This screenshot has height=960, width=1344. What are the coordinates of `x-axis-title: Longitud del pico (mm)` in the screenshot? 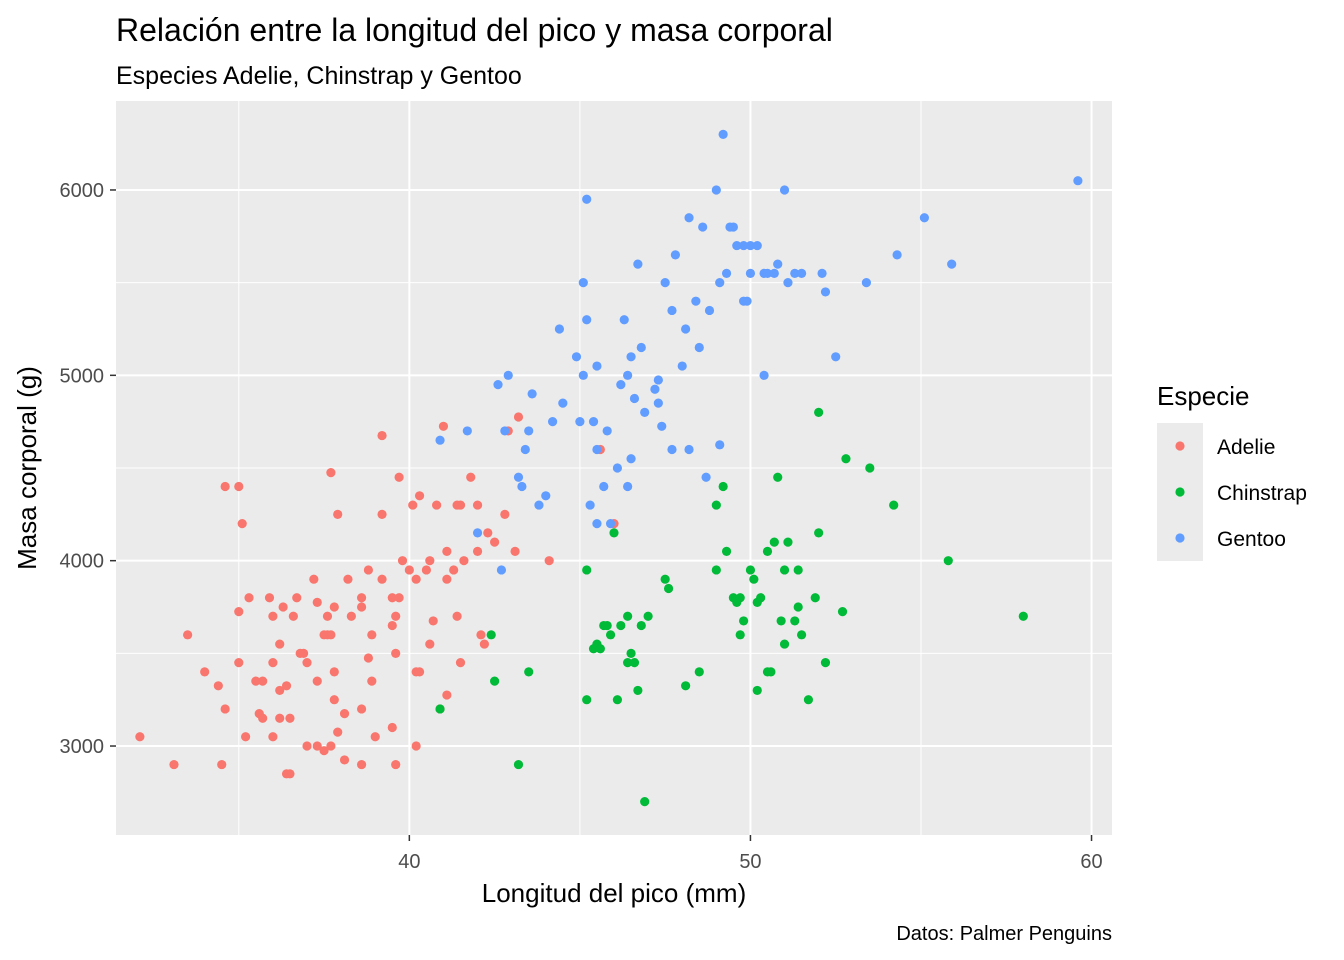 It's located at (614, 893).